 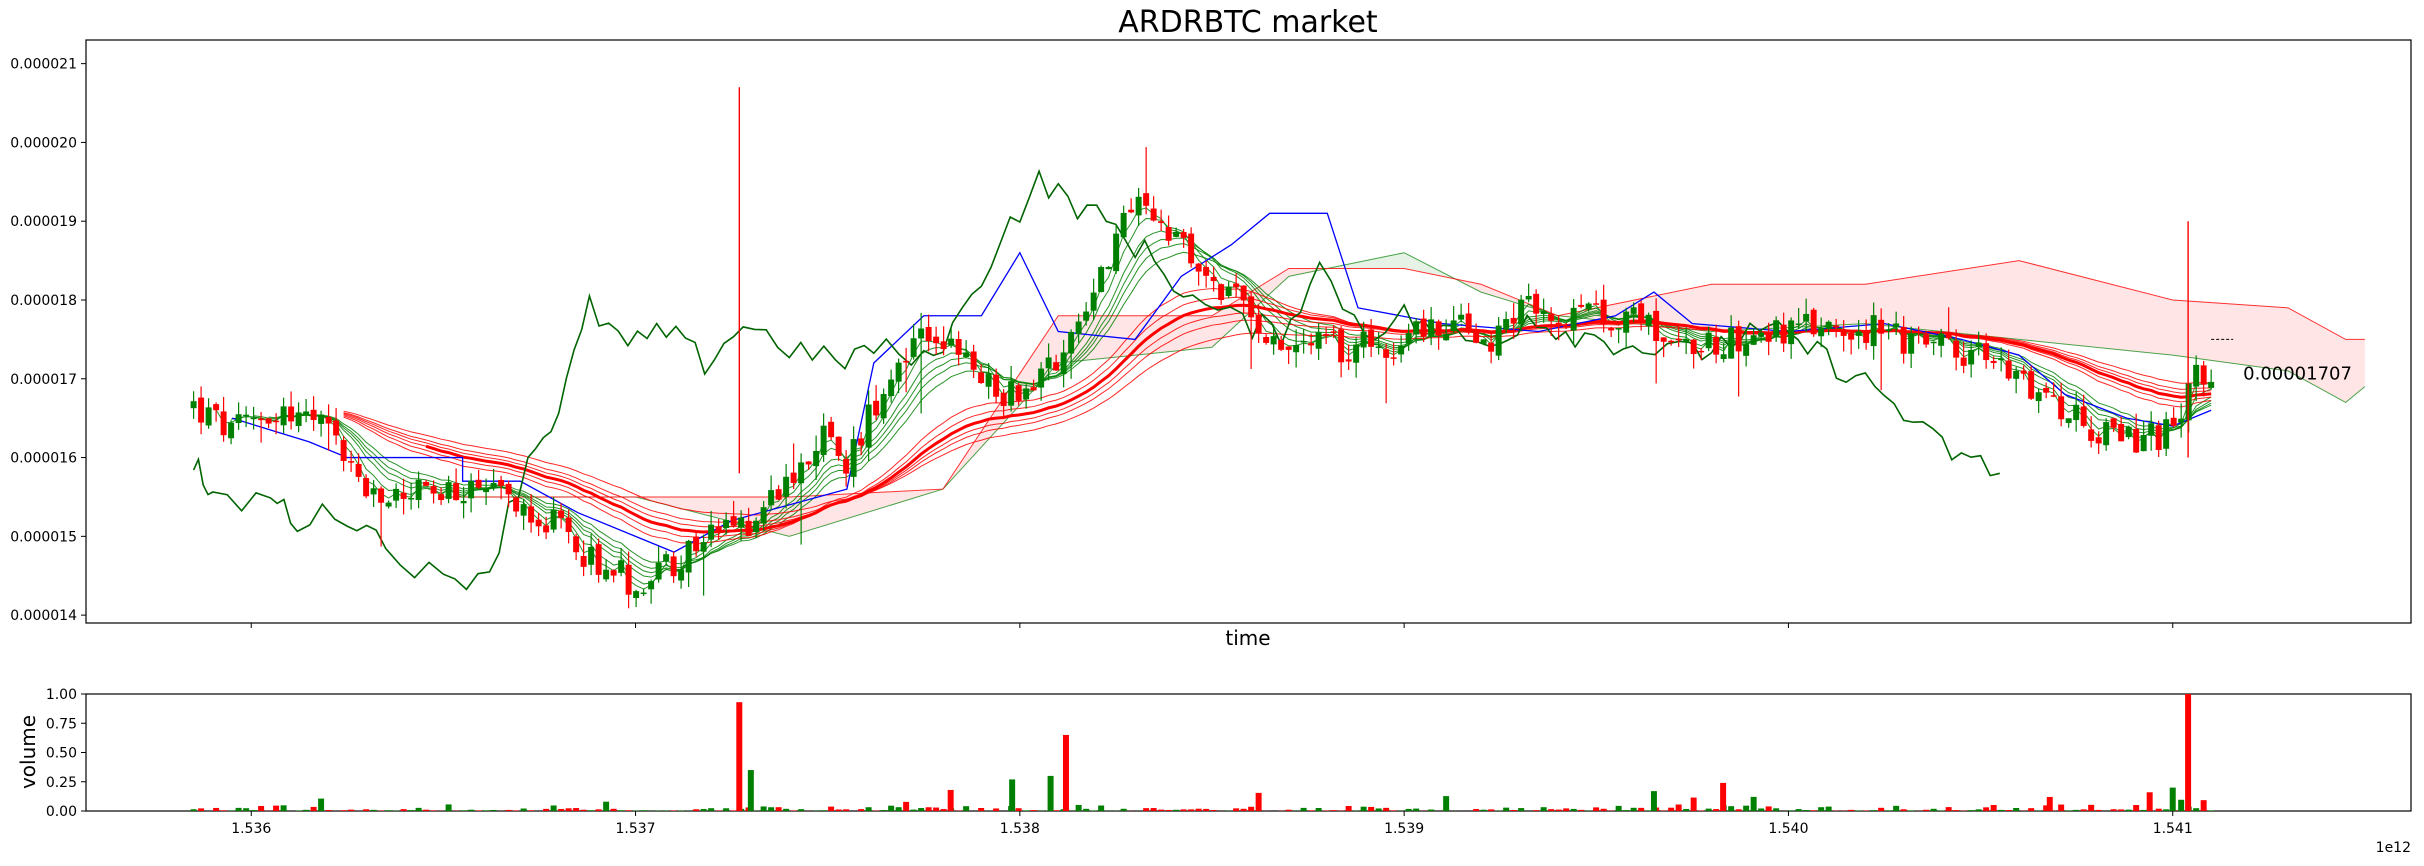 What do you see at coordinates (2297, 373) in the screenshot?
I see `last-price-label: 0.00001707` at bounding box center [2297, 373].